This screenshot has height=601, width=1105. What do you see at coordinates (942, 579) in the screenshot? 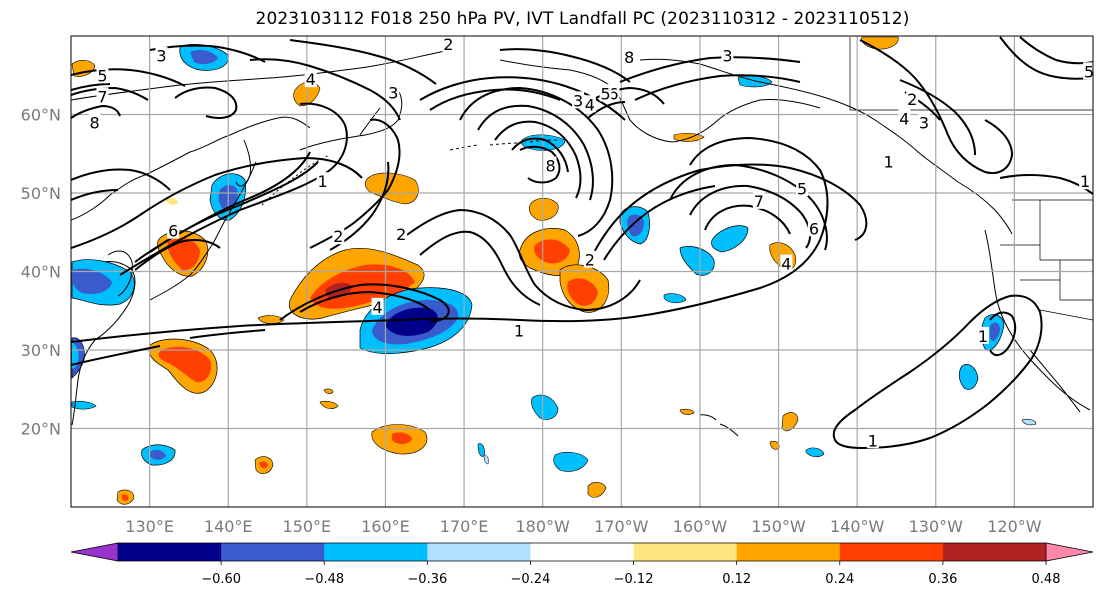
I see `colorbar-label-7: 0.36` at bounding box center [942, 579].